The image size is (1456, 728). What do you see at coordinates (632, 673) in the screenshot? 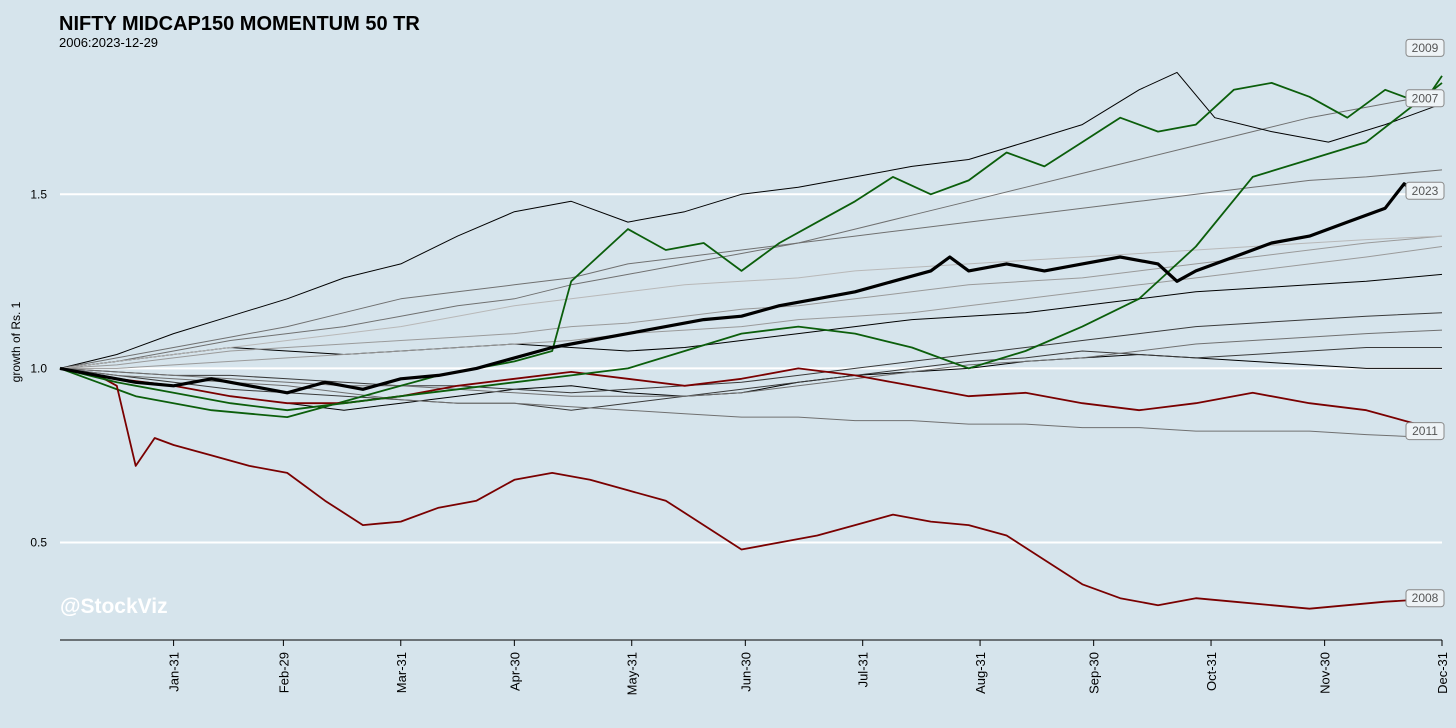
I see `x-tick-label: May-31` at bounding box center [632, 673].